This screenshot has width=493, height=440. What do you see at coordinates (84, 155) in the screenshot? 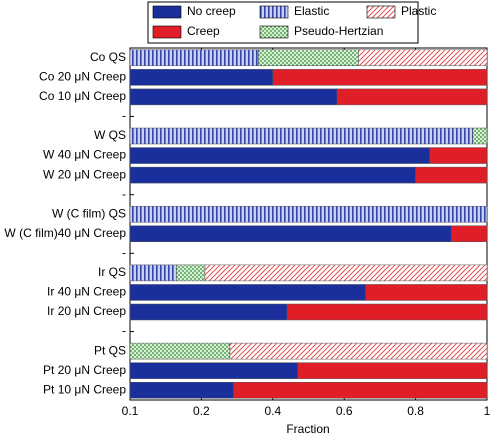
I see `y-tick-label: W 40 μN Creep` at bounding box center [84, 155].